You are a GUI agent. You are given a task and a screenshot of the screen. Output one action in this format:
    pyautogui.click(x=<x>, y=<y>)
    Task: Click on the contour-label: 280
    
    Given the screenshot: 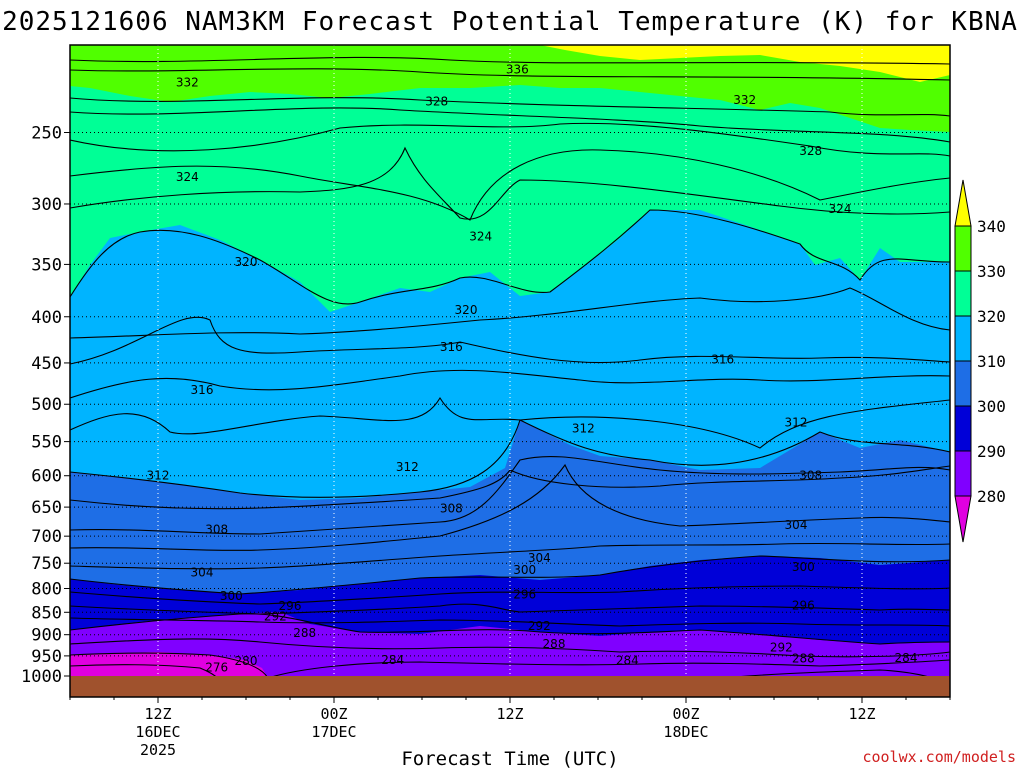 What is the action you would take?
    pyautogui.click(x=246, y=661)
    